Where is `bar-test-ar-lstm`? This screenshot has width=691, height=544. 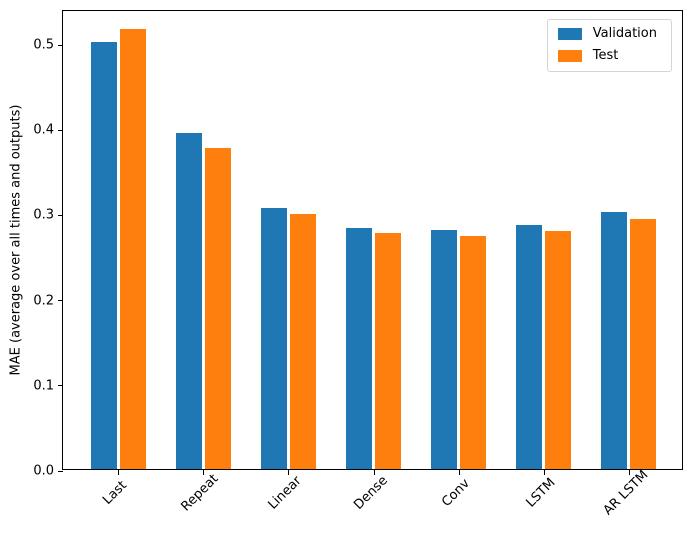
bar-test-ar-lstm is located at coordinates (643, 343).